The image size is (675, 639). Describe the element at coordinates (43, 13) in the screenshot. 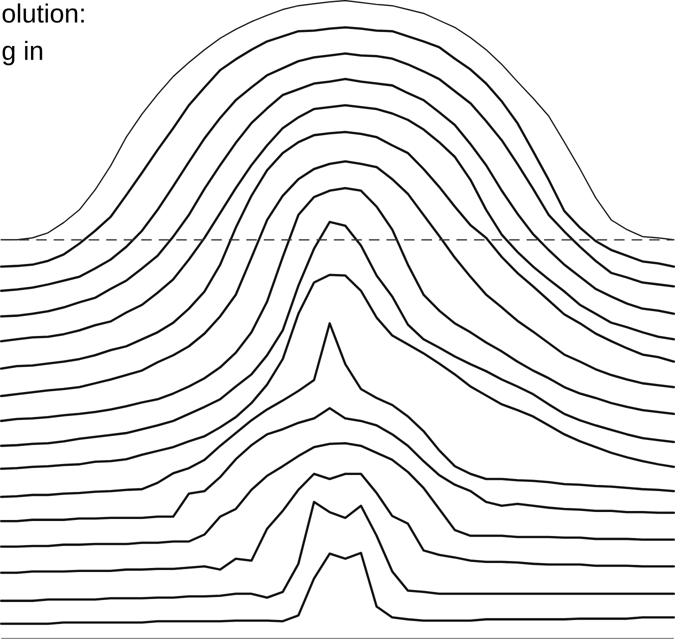

I see `annotation: olution:` at that location.